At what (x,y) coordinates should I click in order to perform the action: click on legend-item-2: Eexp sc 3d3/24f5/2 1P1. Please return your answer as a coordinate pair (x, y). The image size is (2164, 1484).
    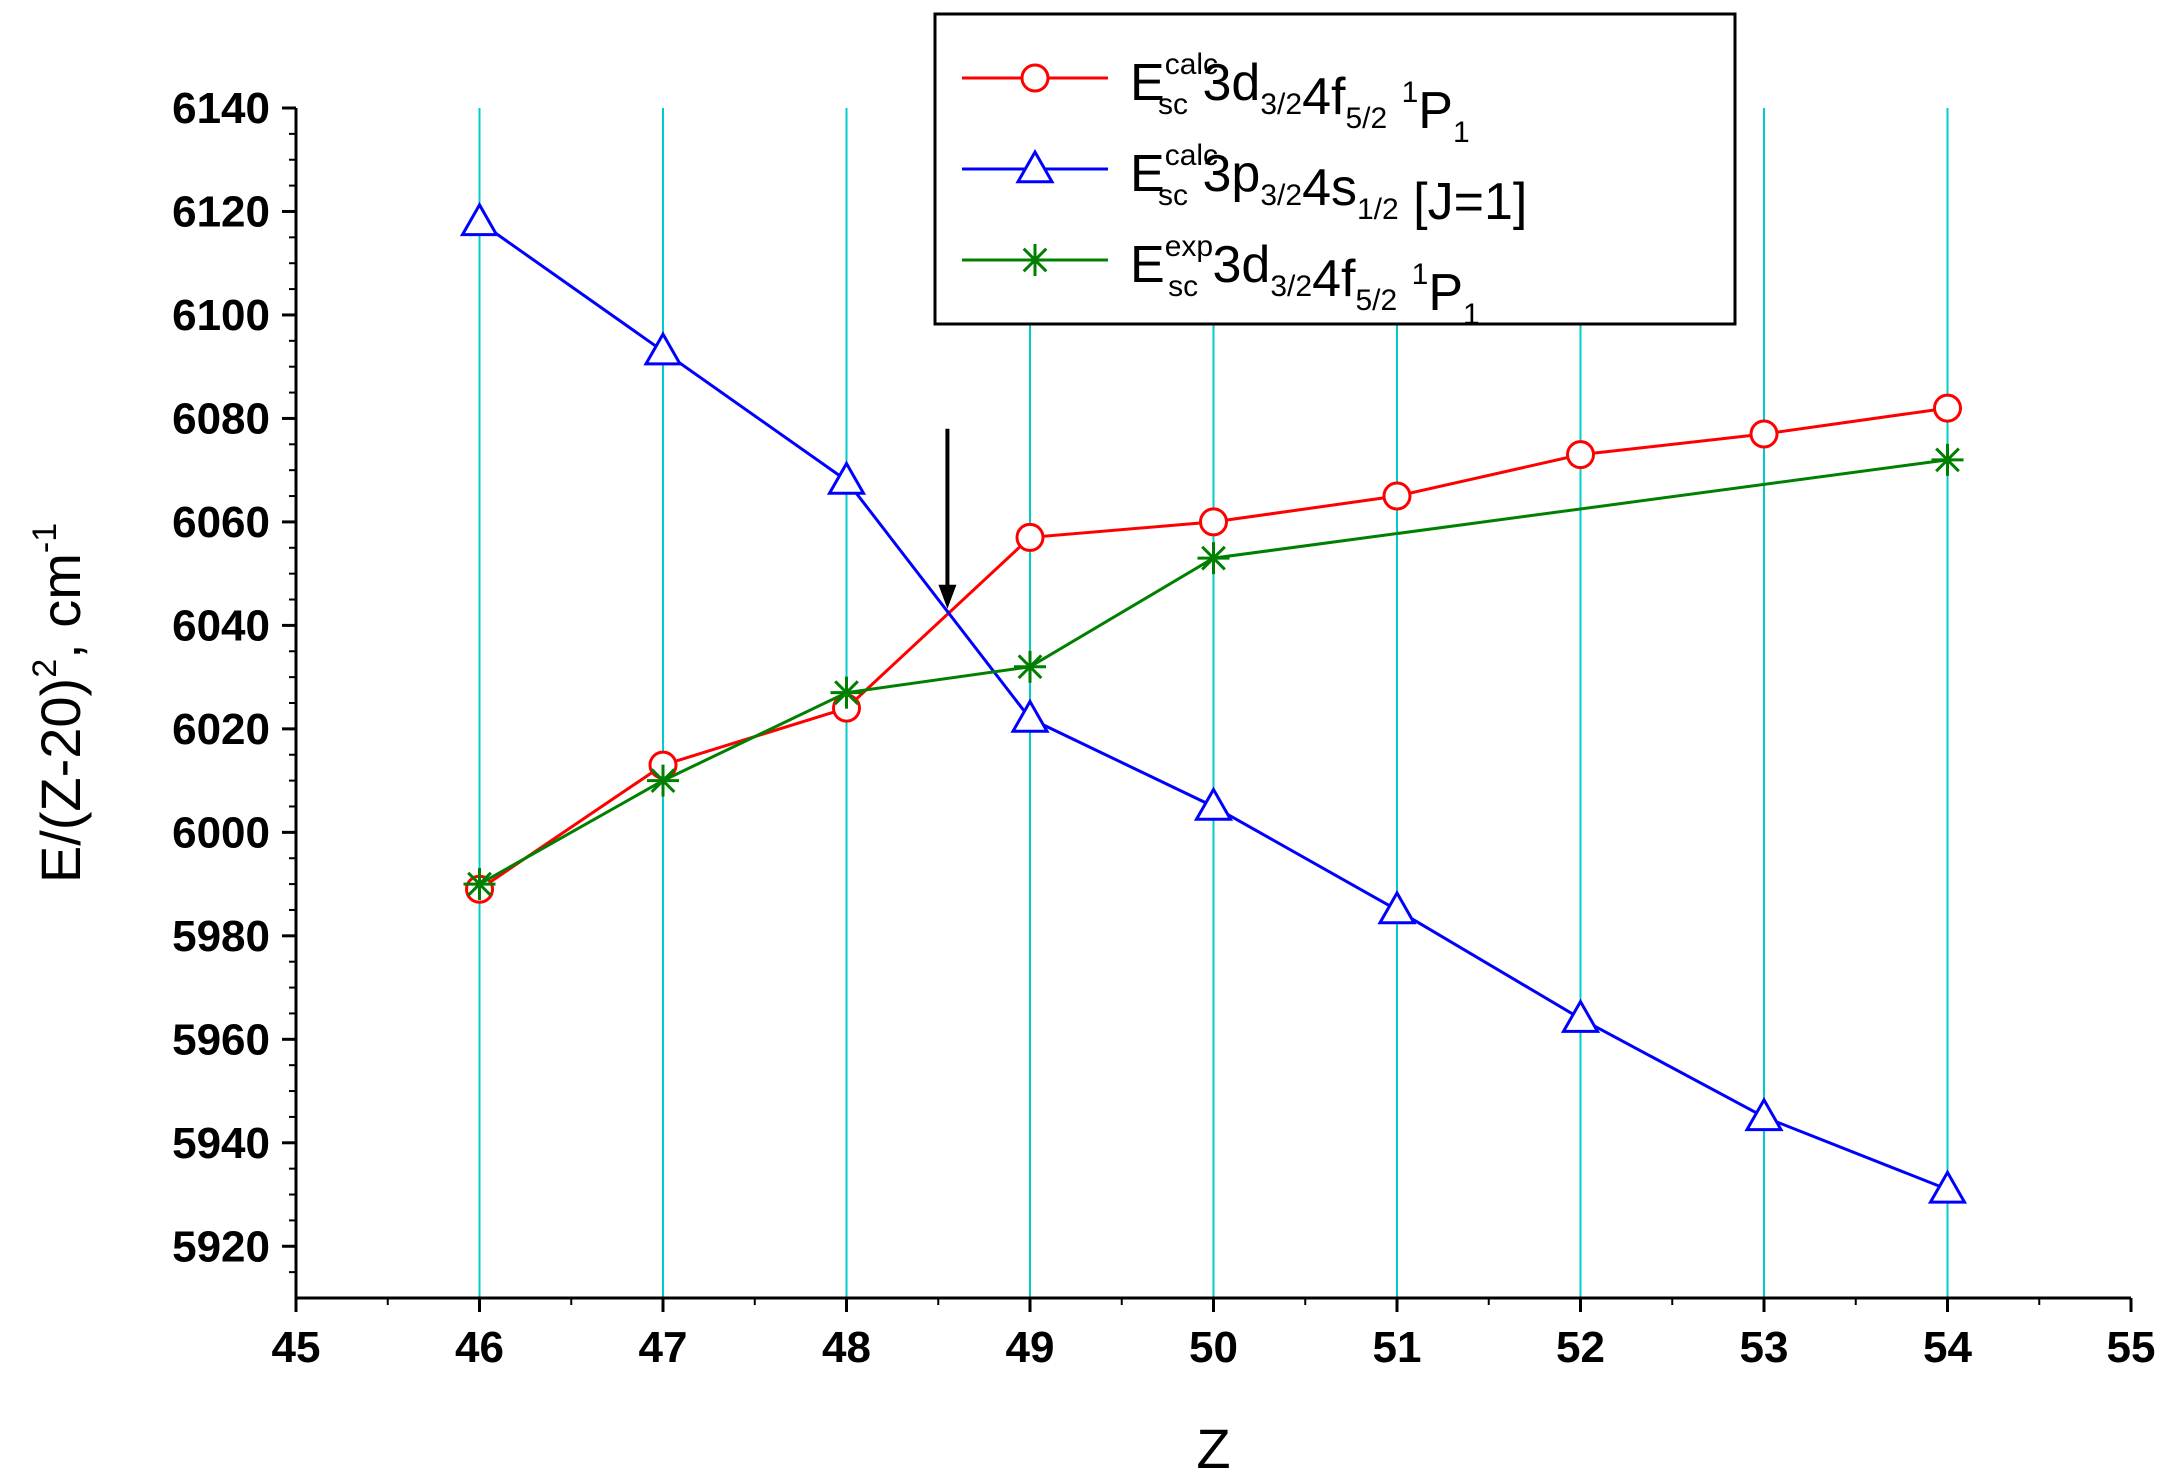
    Looking at the image, I should click on (1221, 280).